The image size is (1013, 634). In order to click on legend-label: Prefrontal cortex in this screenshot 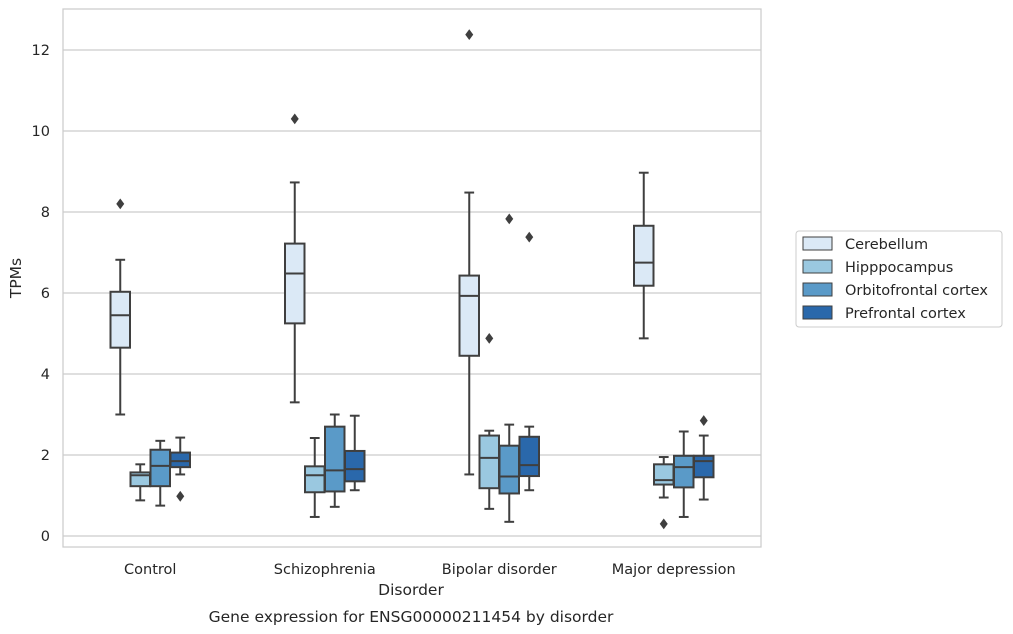, I will do `click(905, 314)`.